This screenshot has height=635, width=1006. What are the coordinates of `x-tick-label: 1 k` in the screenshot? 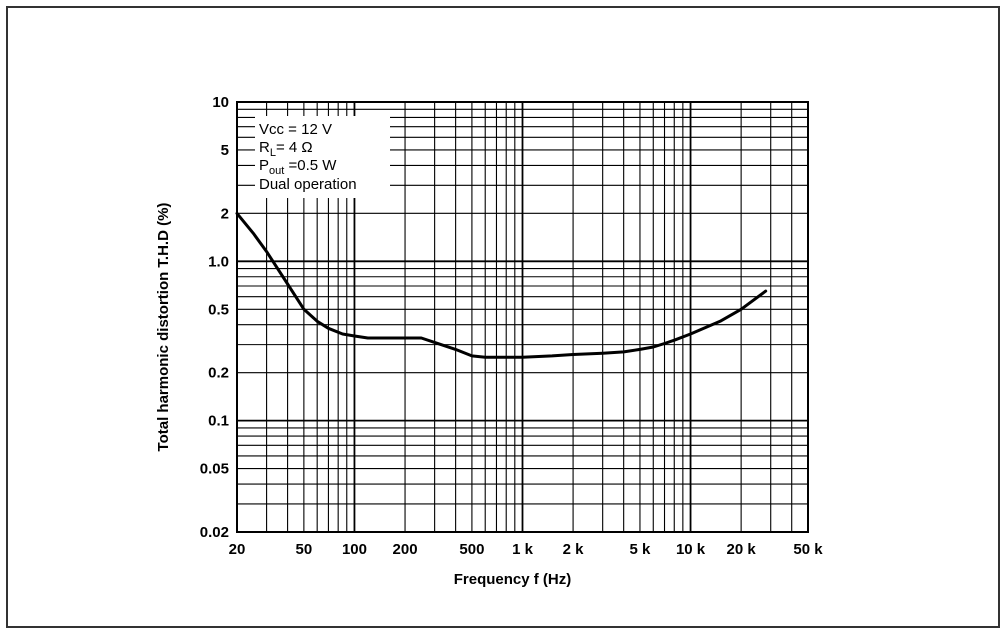 It's located at (523, 549).